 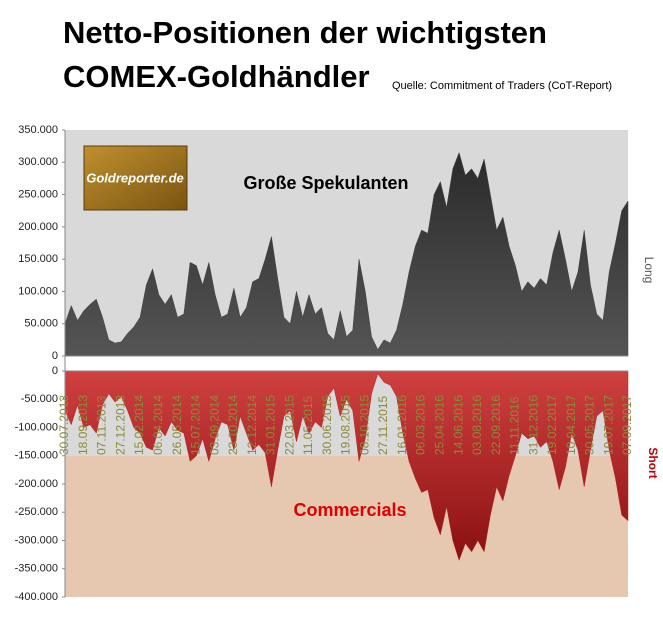 I want to click on x-tick-label: 07.11.2013, so click(x=102, y=425).